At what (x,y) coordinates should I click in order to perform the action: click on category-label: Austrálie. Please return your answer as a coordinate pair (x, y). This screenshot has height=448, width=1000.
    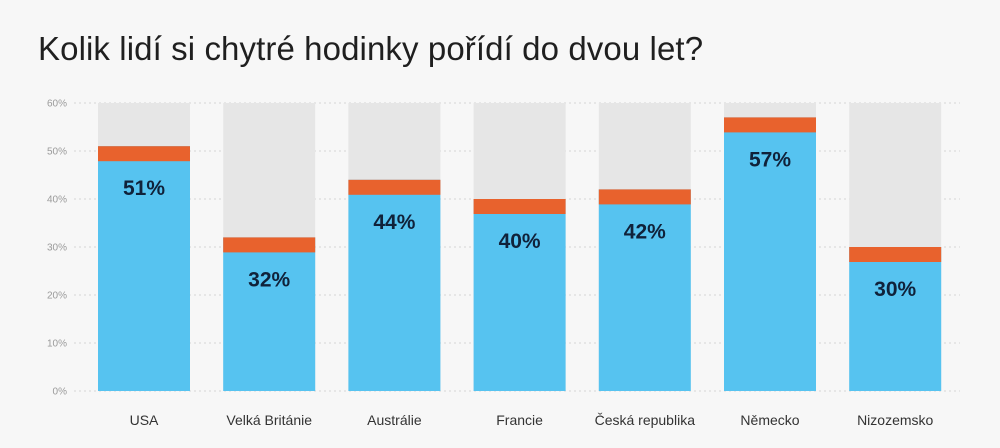
    Looking at the image, I should click on (394, 420).